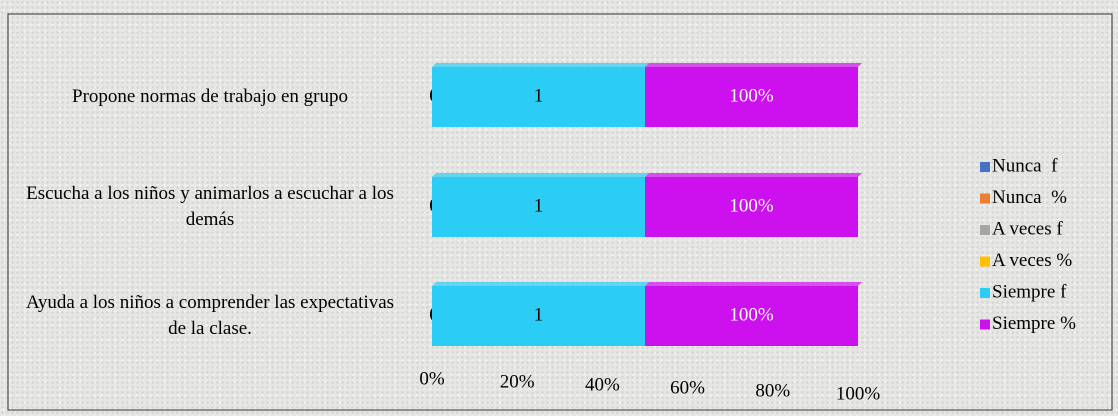 Image resolution: width=1118 pixels, height=416 pixels. What do you see at coordinates (517, 381) in the screenshot?
I see `x-tick-label: 20%` at bounding box center [517, 381].